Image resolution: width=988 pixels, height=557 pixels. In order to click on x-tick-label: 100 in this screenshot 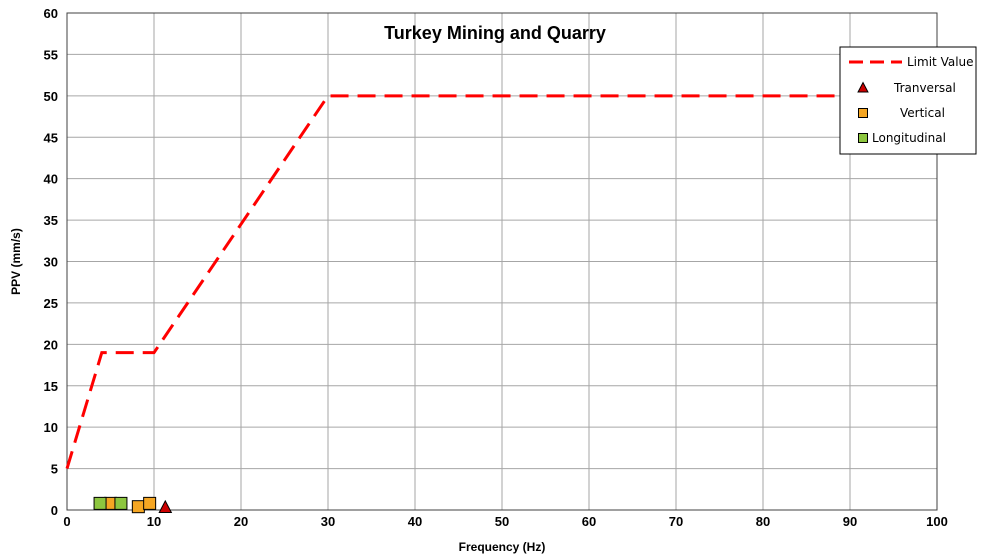, I will do `click(937, 521)`.